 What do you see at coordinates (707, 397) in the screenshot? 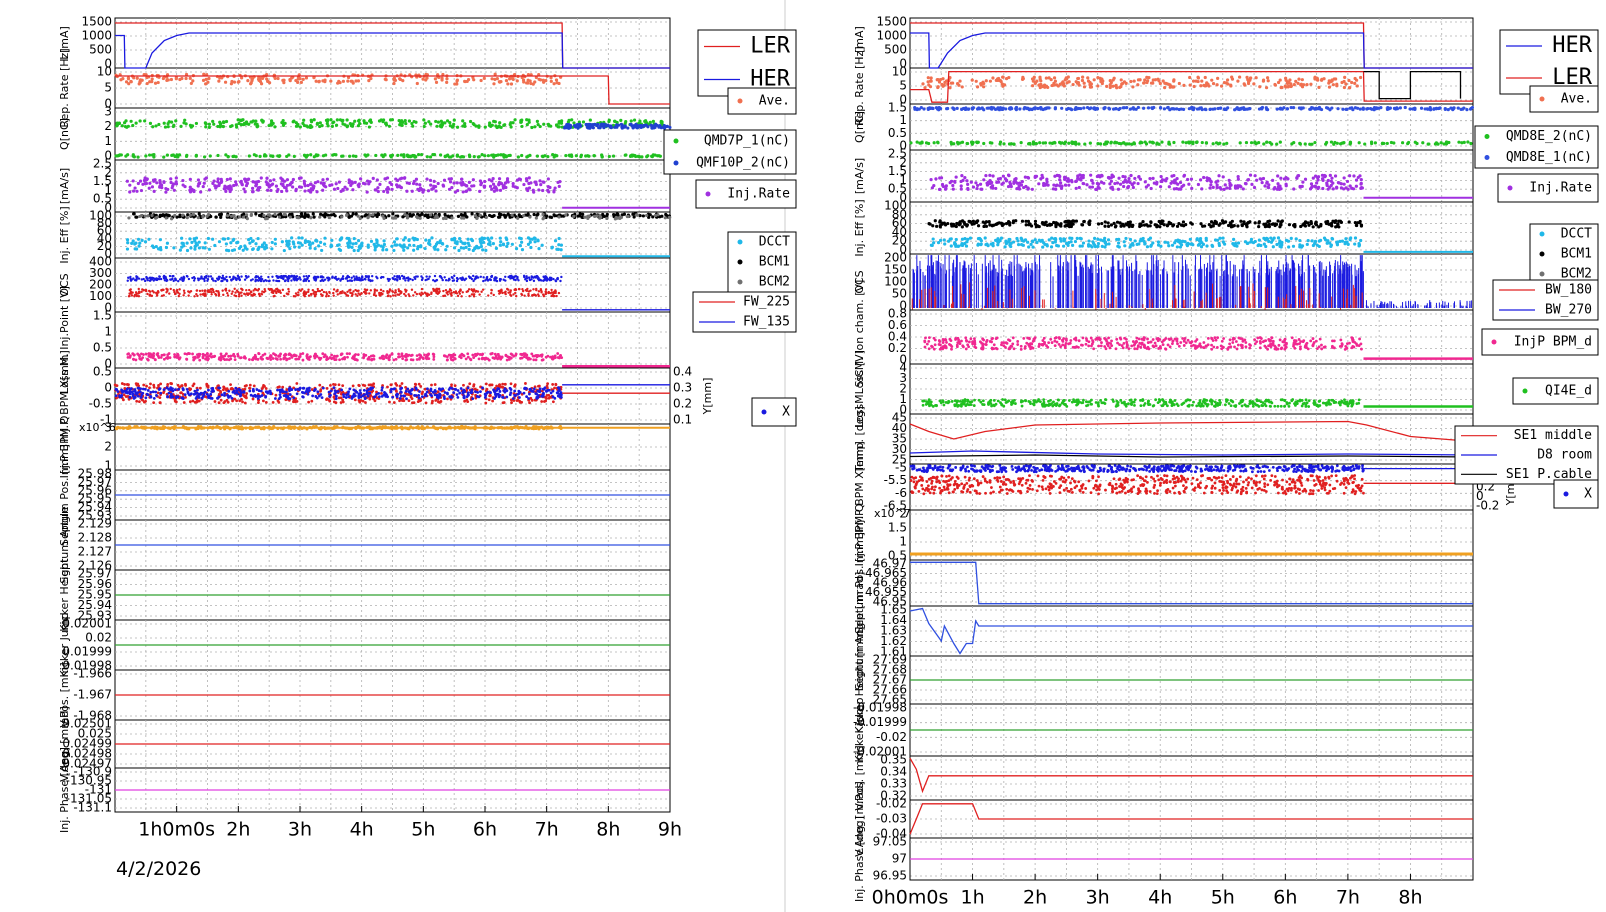
I see `left-right-ylabel: Y[mm]` at bounding box center [707, 397].